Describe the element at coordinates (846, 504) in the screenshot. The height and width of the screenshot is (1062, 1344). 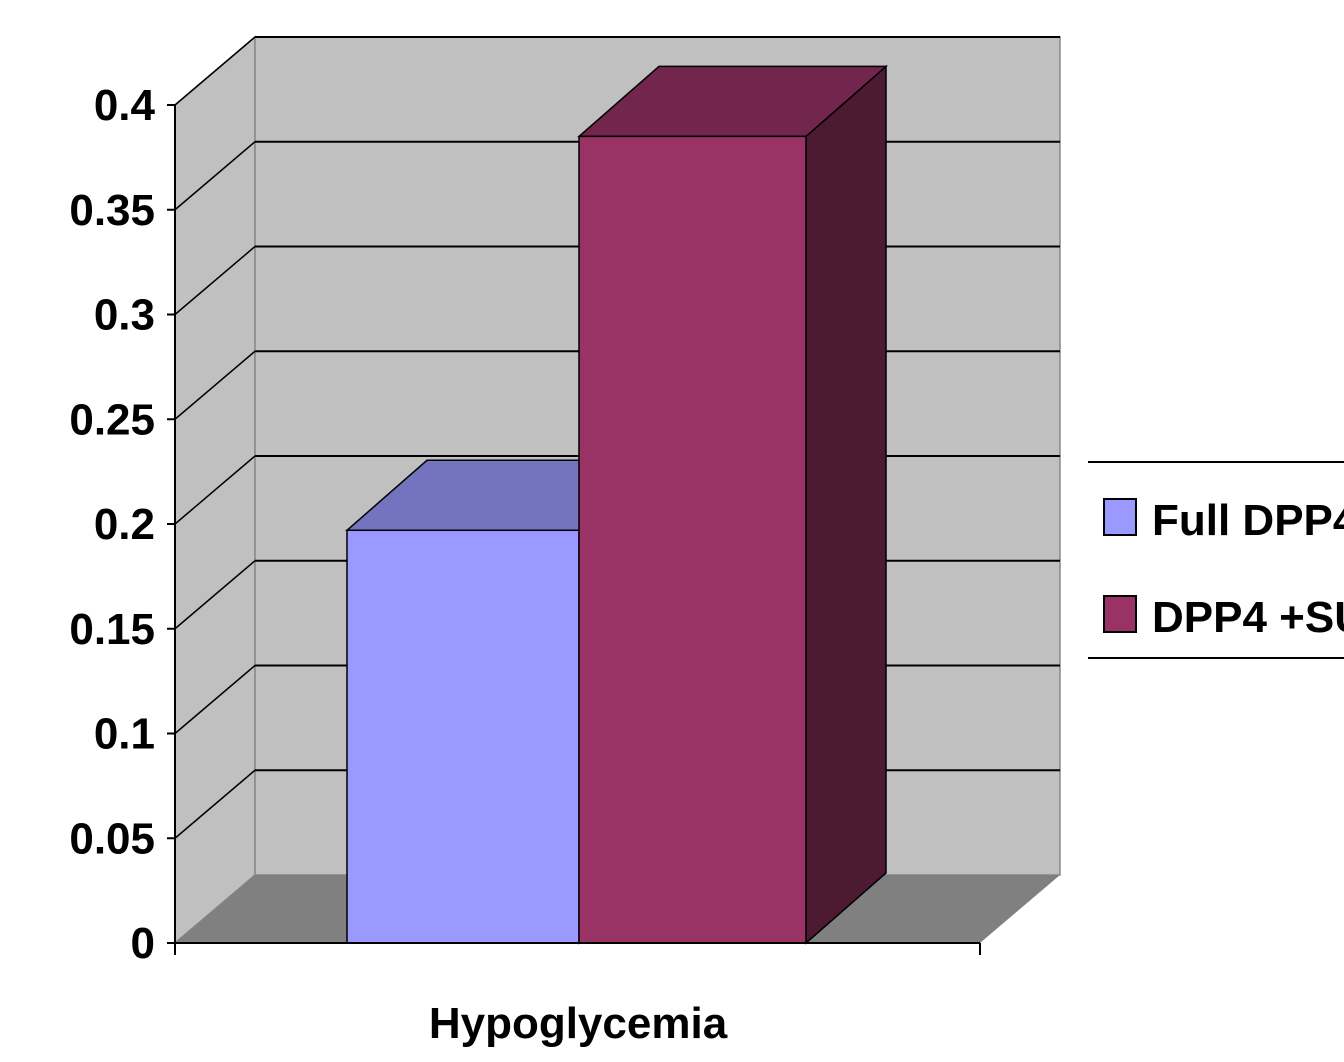
I see `bar-side-face` at that location.